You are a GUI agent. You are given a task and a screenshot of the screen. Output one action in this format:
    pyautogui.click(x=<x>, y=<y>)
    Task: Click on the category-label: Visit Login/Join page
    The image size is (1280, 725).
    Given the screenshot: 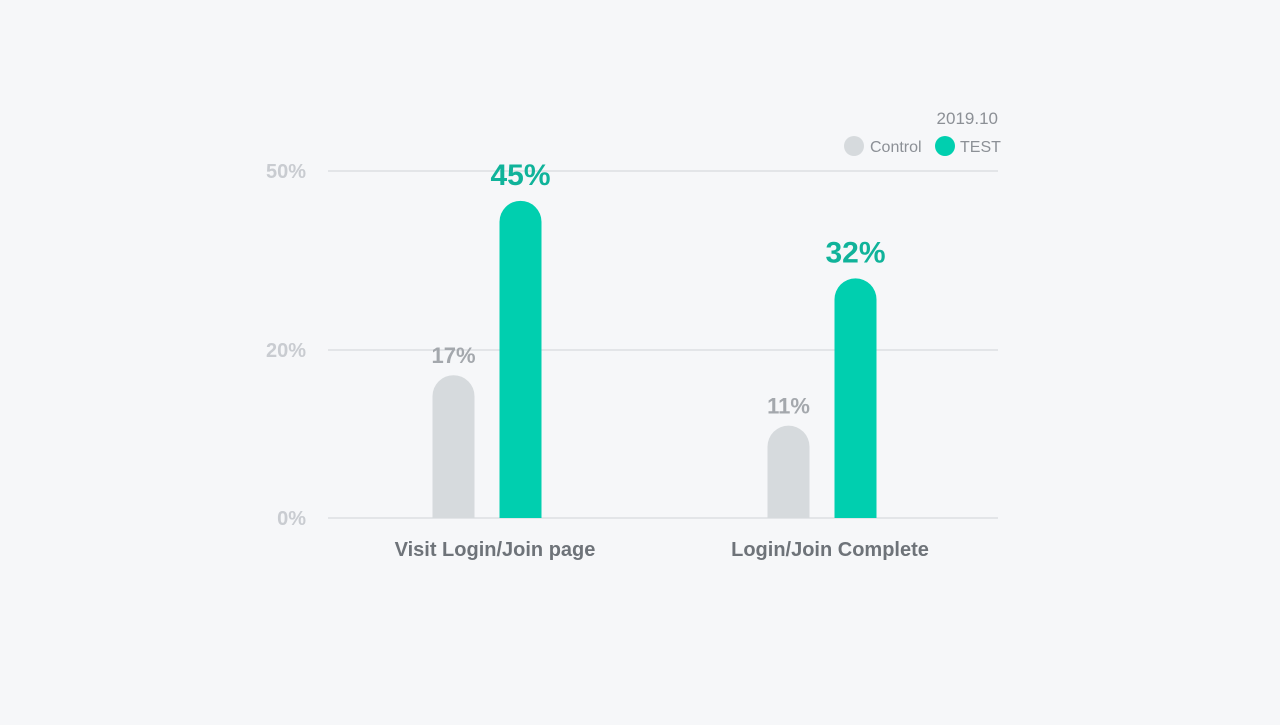 What is the action you would take?
    pyautogui.click(x=495, y=550)
    